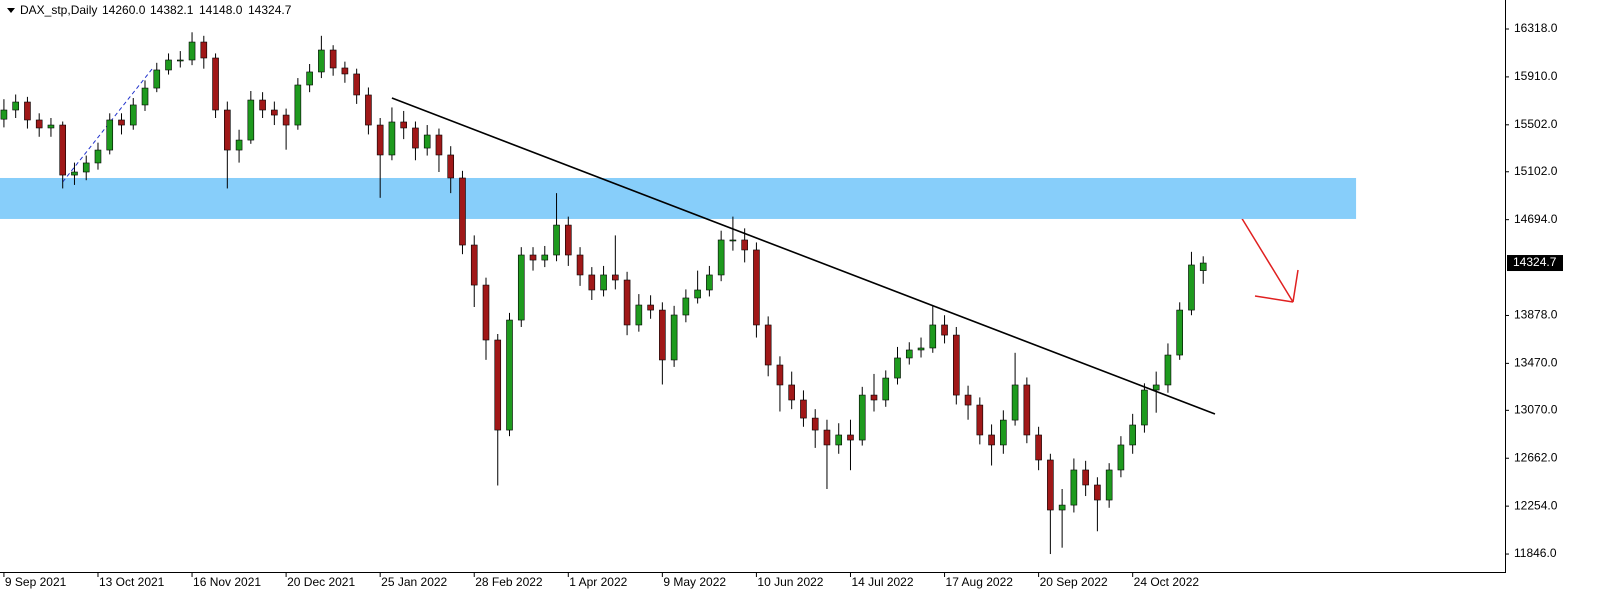  What do you see at coordinates (598, 582) in the screenshot?
I see `x-tick-label: 1 Apr 2022` at bounding box center [598, 582].